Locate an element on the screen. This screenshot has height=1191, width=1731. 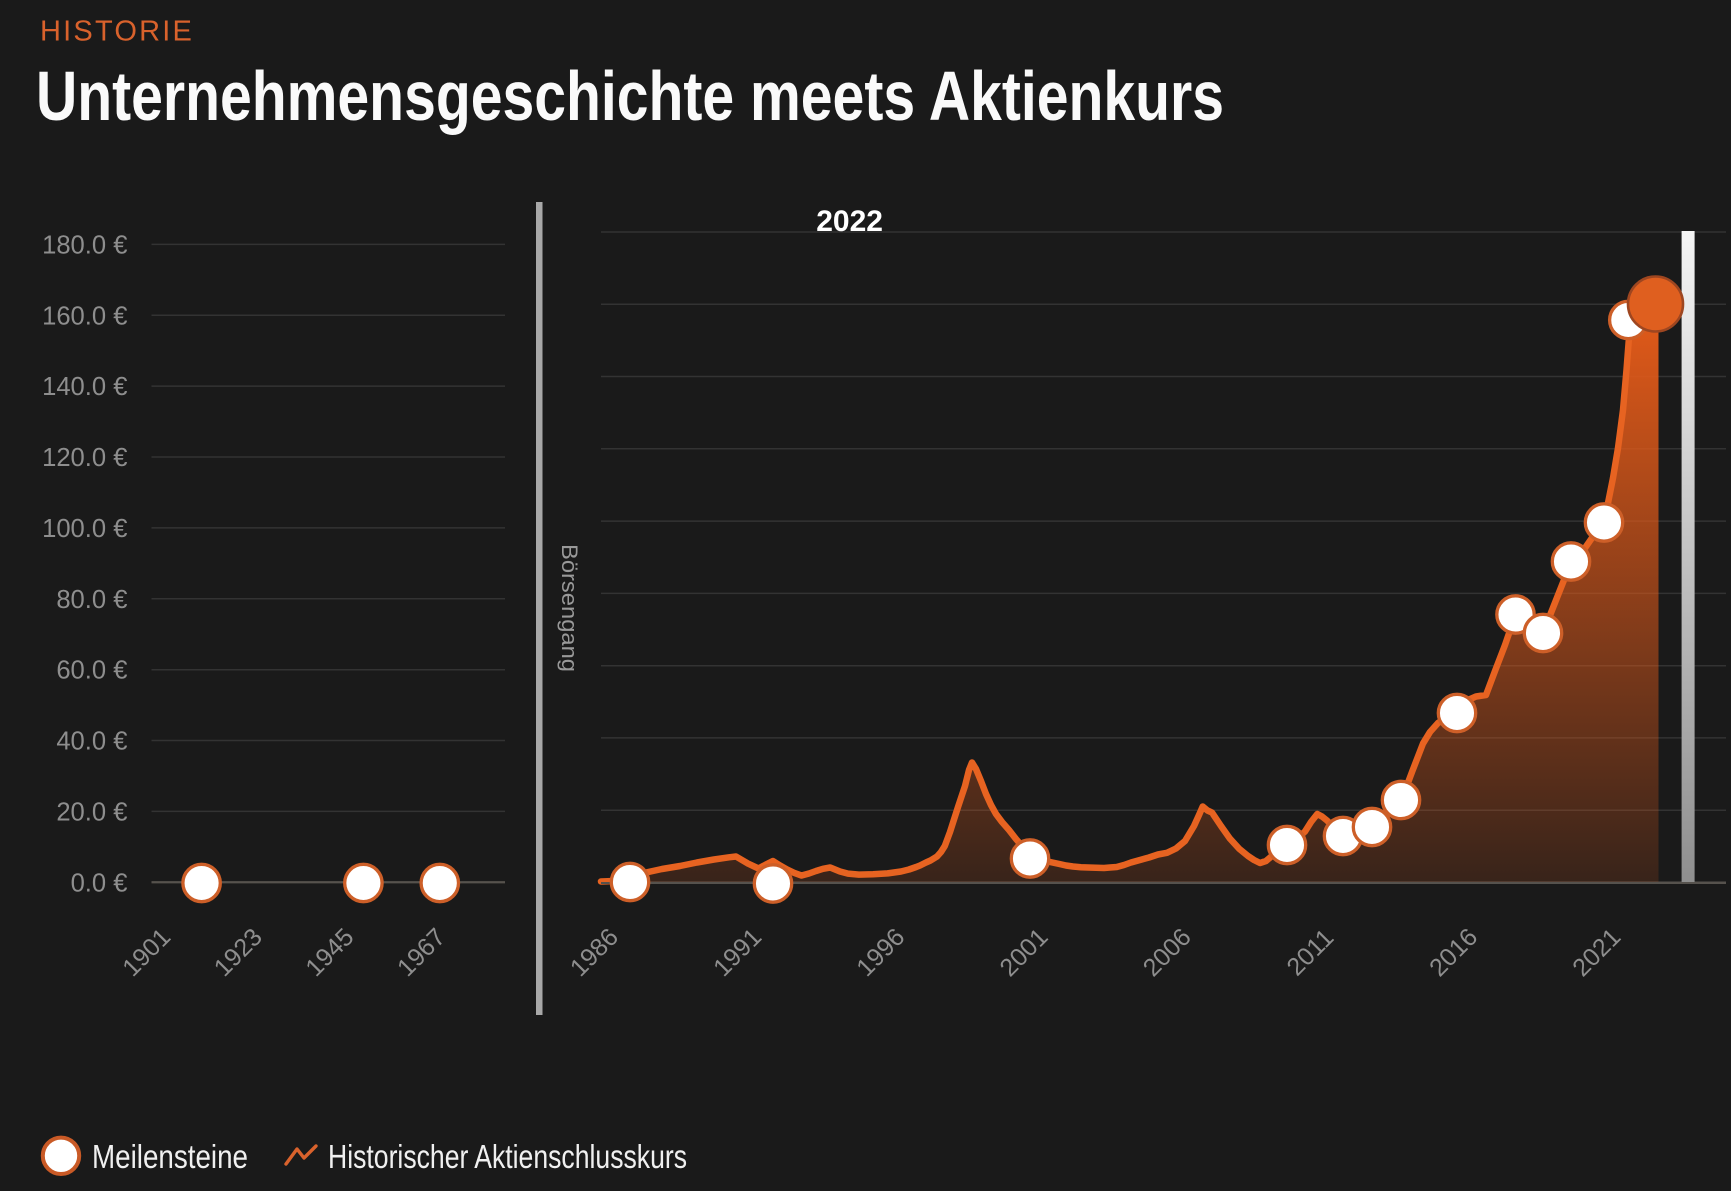
svg-text: Meilensteine is located at coordinates (170, 1156).